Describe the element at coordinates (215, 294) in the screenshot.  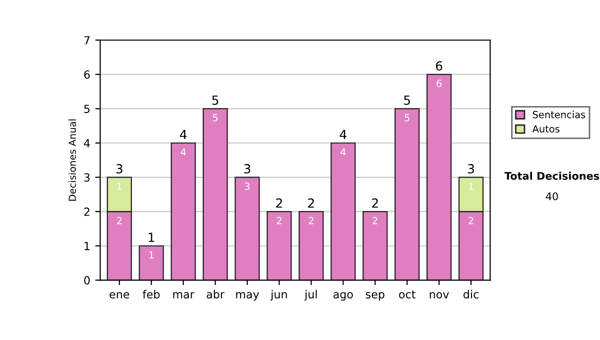
I see `x-tick-label: abr` at that location.